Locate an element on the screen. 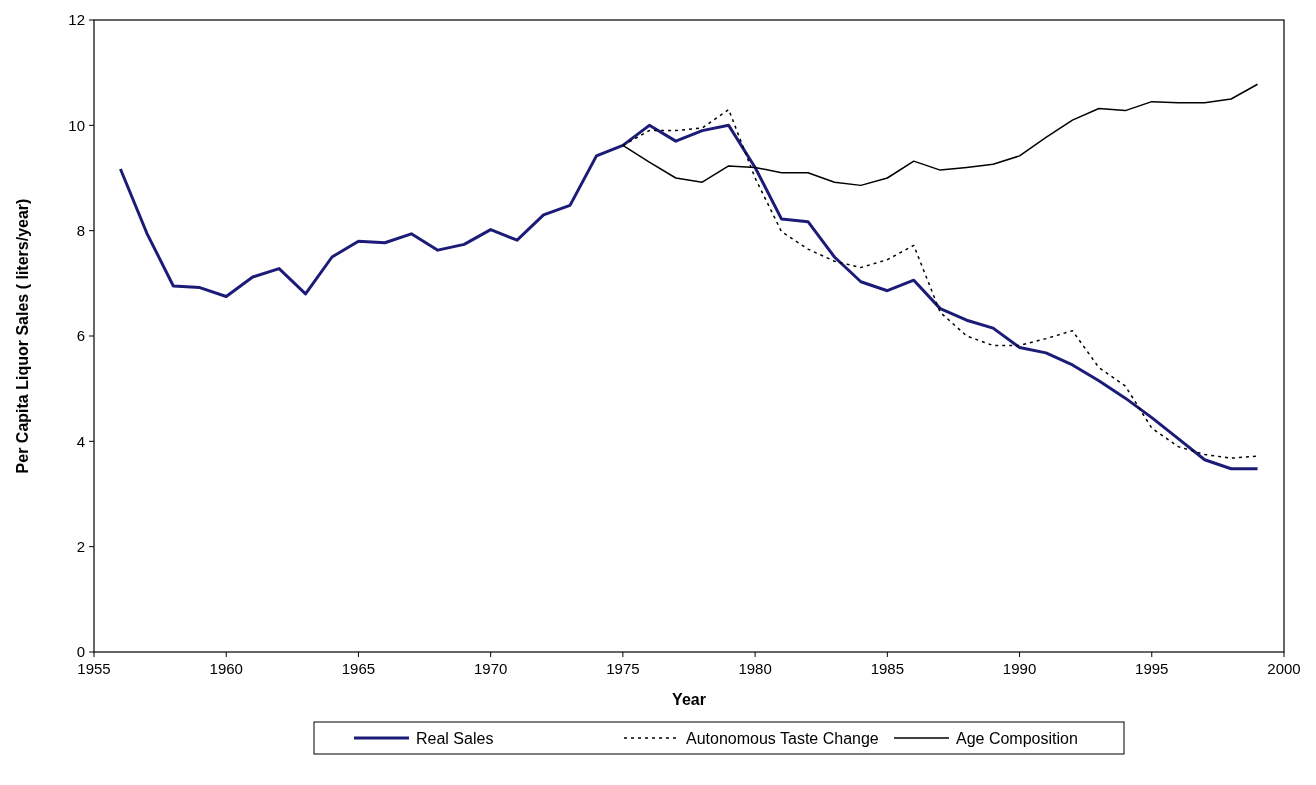 The height and width of the screenshot is (785, 1316). x-tick-label: 1960 is located at coordinates (226, 668).